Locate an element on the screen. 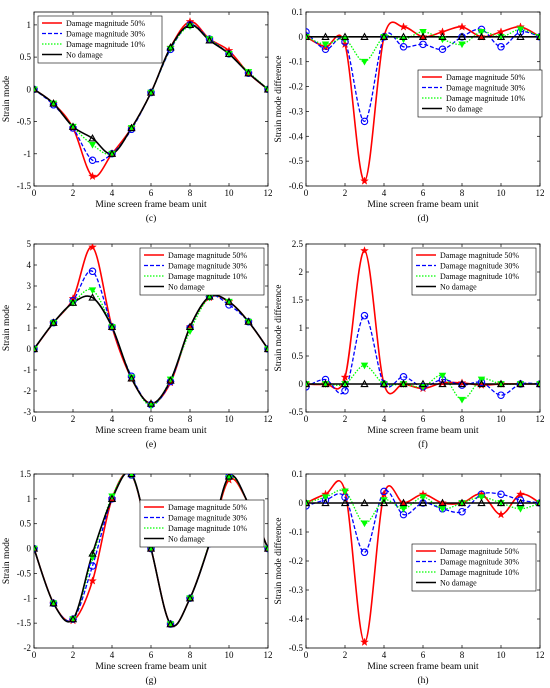 This screenshot has width=550, height=688. y-tick-label: 1 is located at coordinates (29, 328).